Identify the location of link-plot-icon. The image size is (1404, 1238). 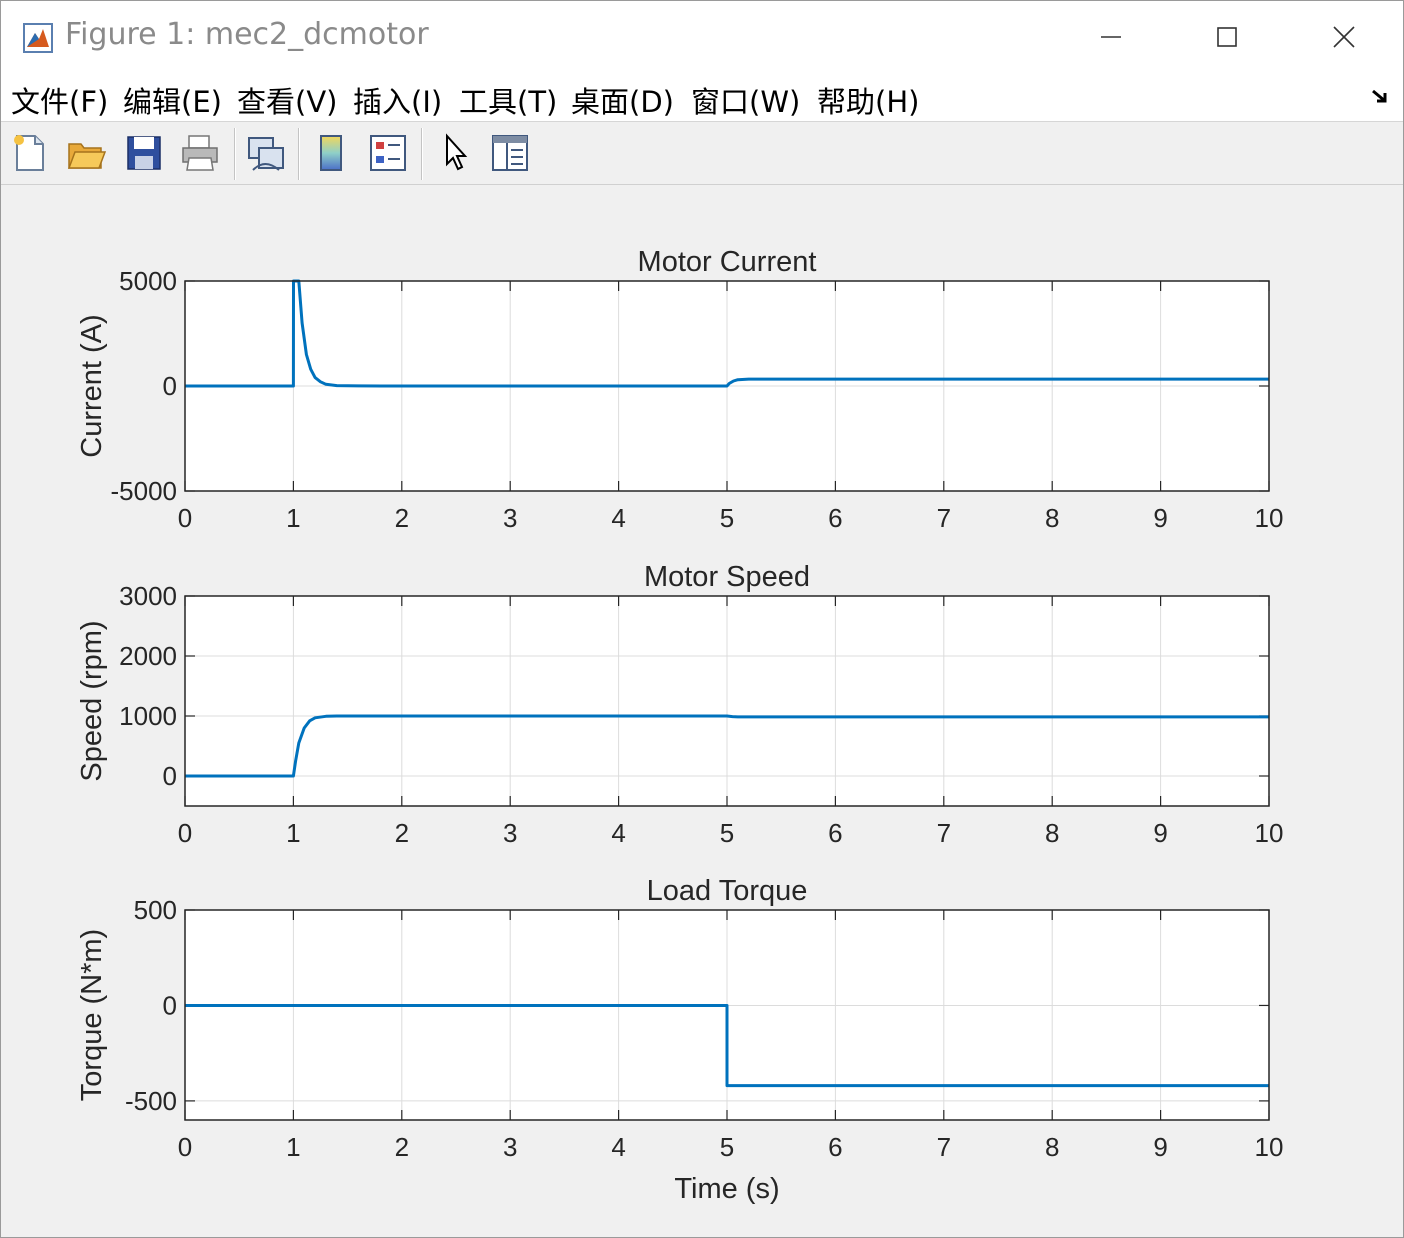
(266, 153).